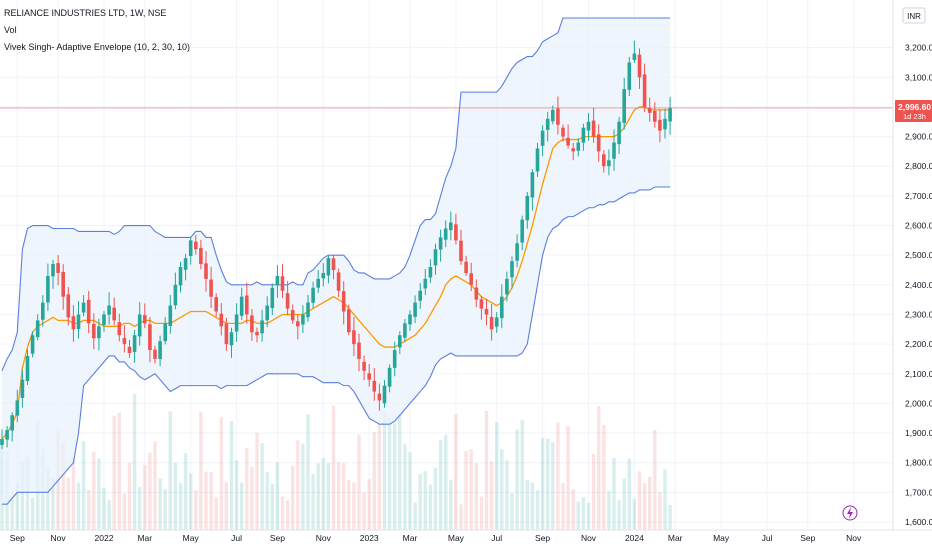 The image size is (932, 555). Describe the element at coordinates (918, 374) in the screenshot. I see `price-tick-label: 2,100.00` at that location.